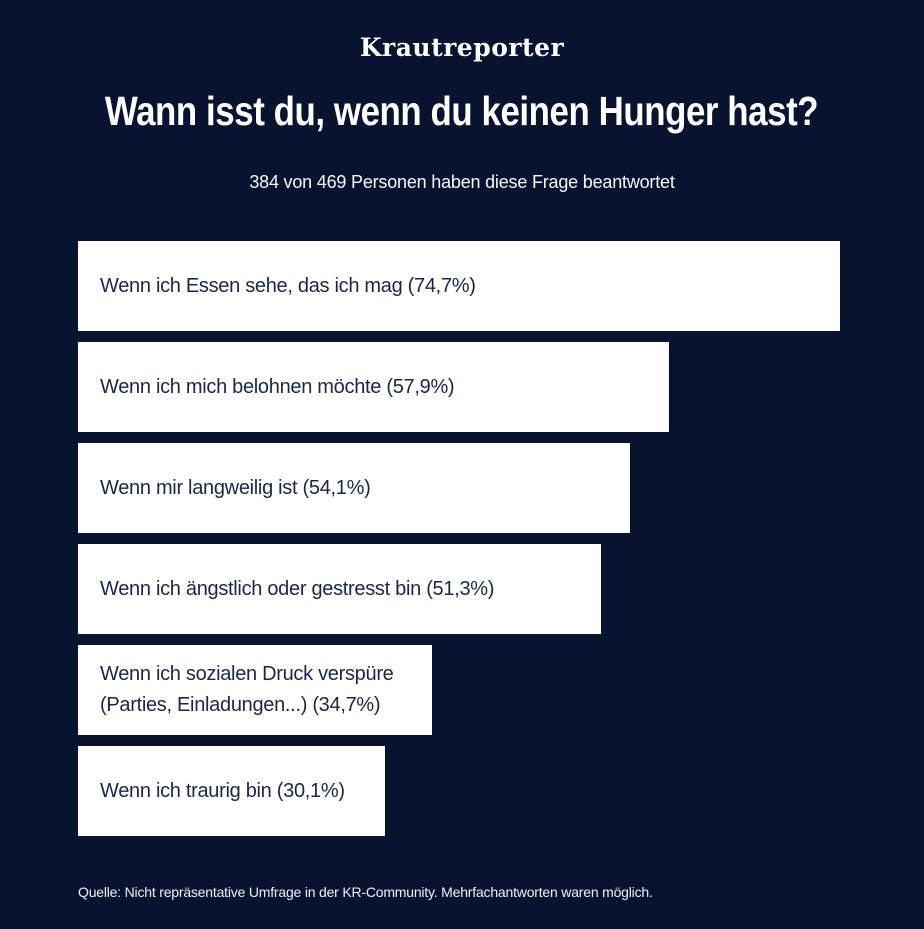 The height and width of the screenshot is (929, 924). Describe the element at coordinates (462, 47) in the screenshot. I see `krautreporter-logo: Krautreporter` at that location.